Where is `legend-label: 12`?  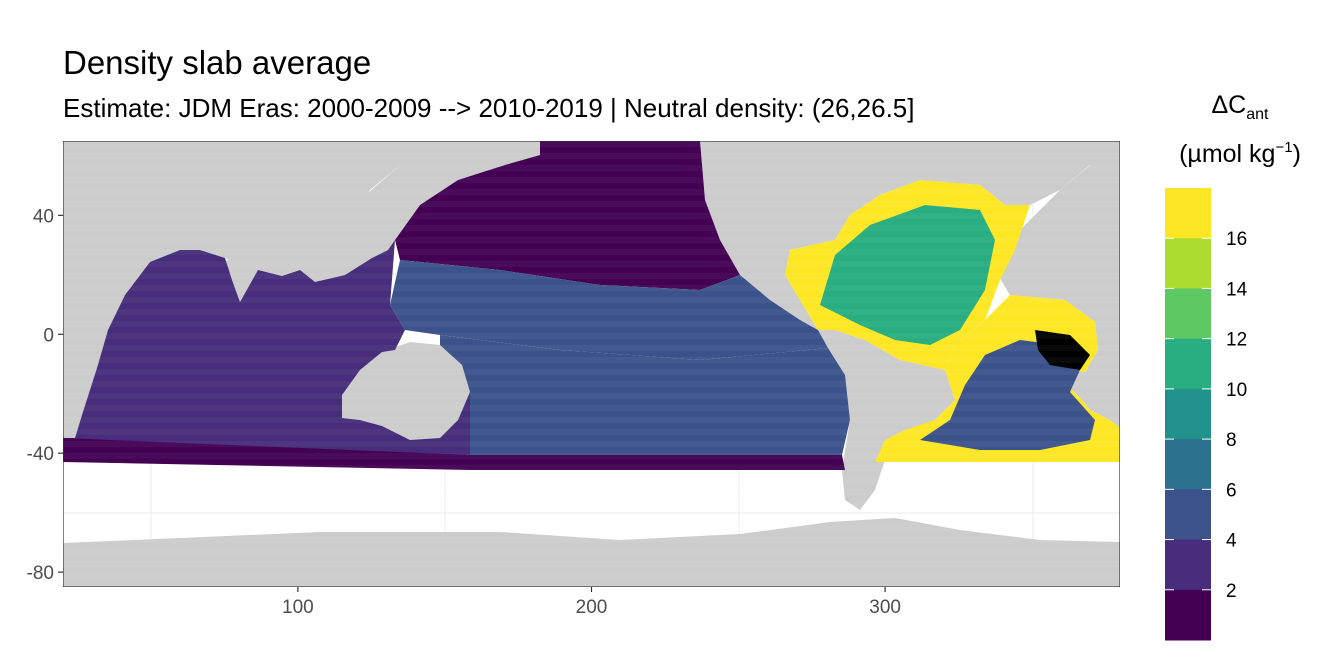 legend-label: 12 is located at coordinates (1236, 340).